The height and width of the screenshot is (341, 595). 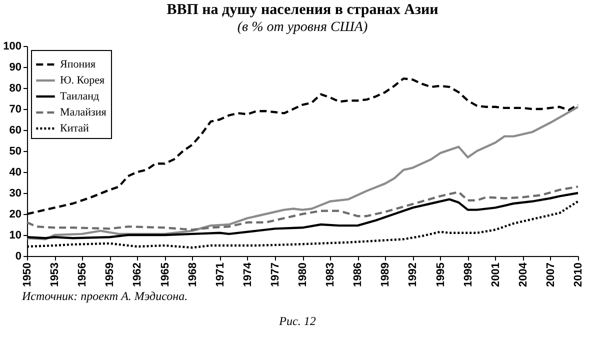 I want to click on y-tick-label: 60, so click(x=15, y=130).